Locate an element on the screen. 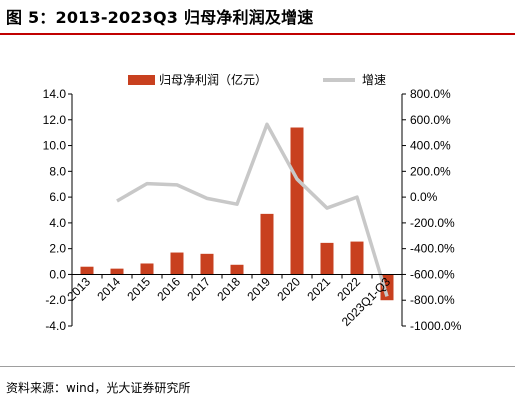 This screenshot has height=401, width=515. right-tick-label: 200.0% is located at coordinates (430, 171).